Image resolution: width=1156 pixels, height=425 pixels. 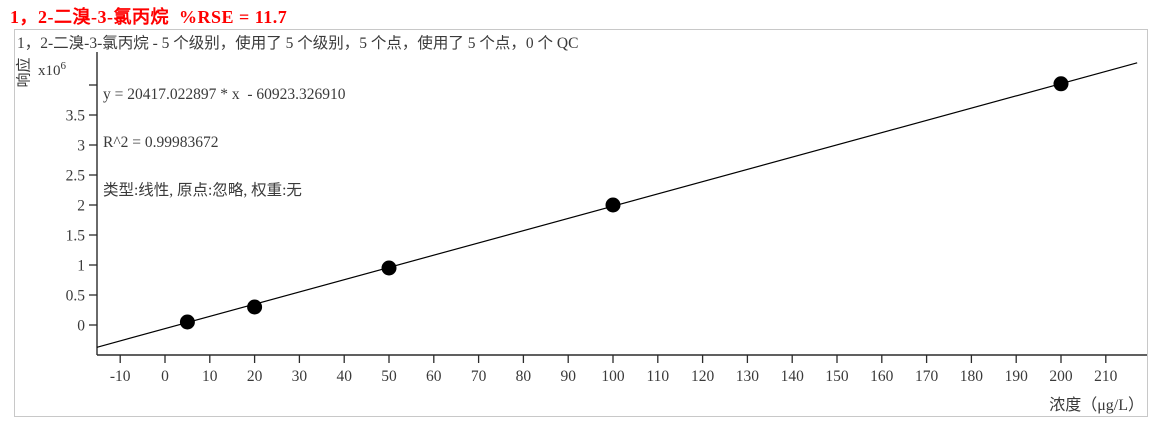 I want to click on x-tick-label: 70, so click(x=479, y=376).